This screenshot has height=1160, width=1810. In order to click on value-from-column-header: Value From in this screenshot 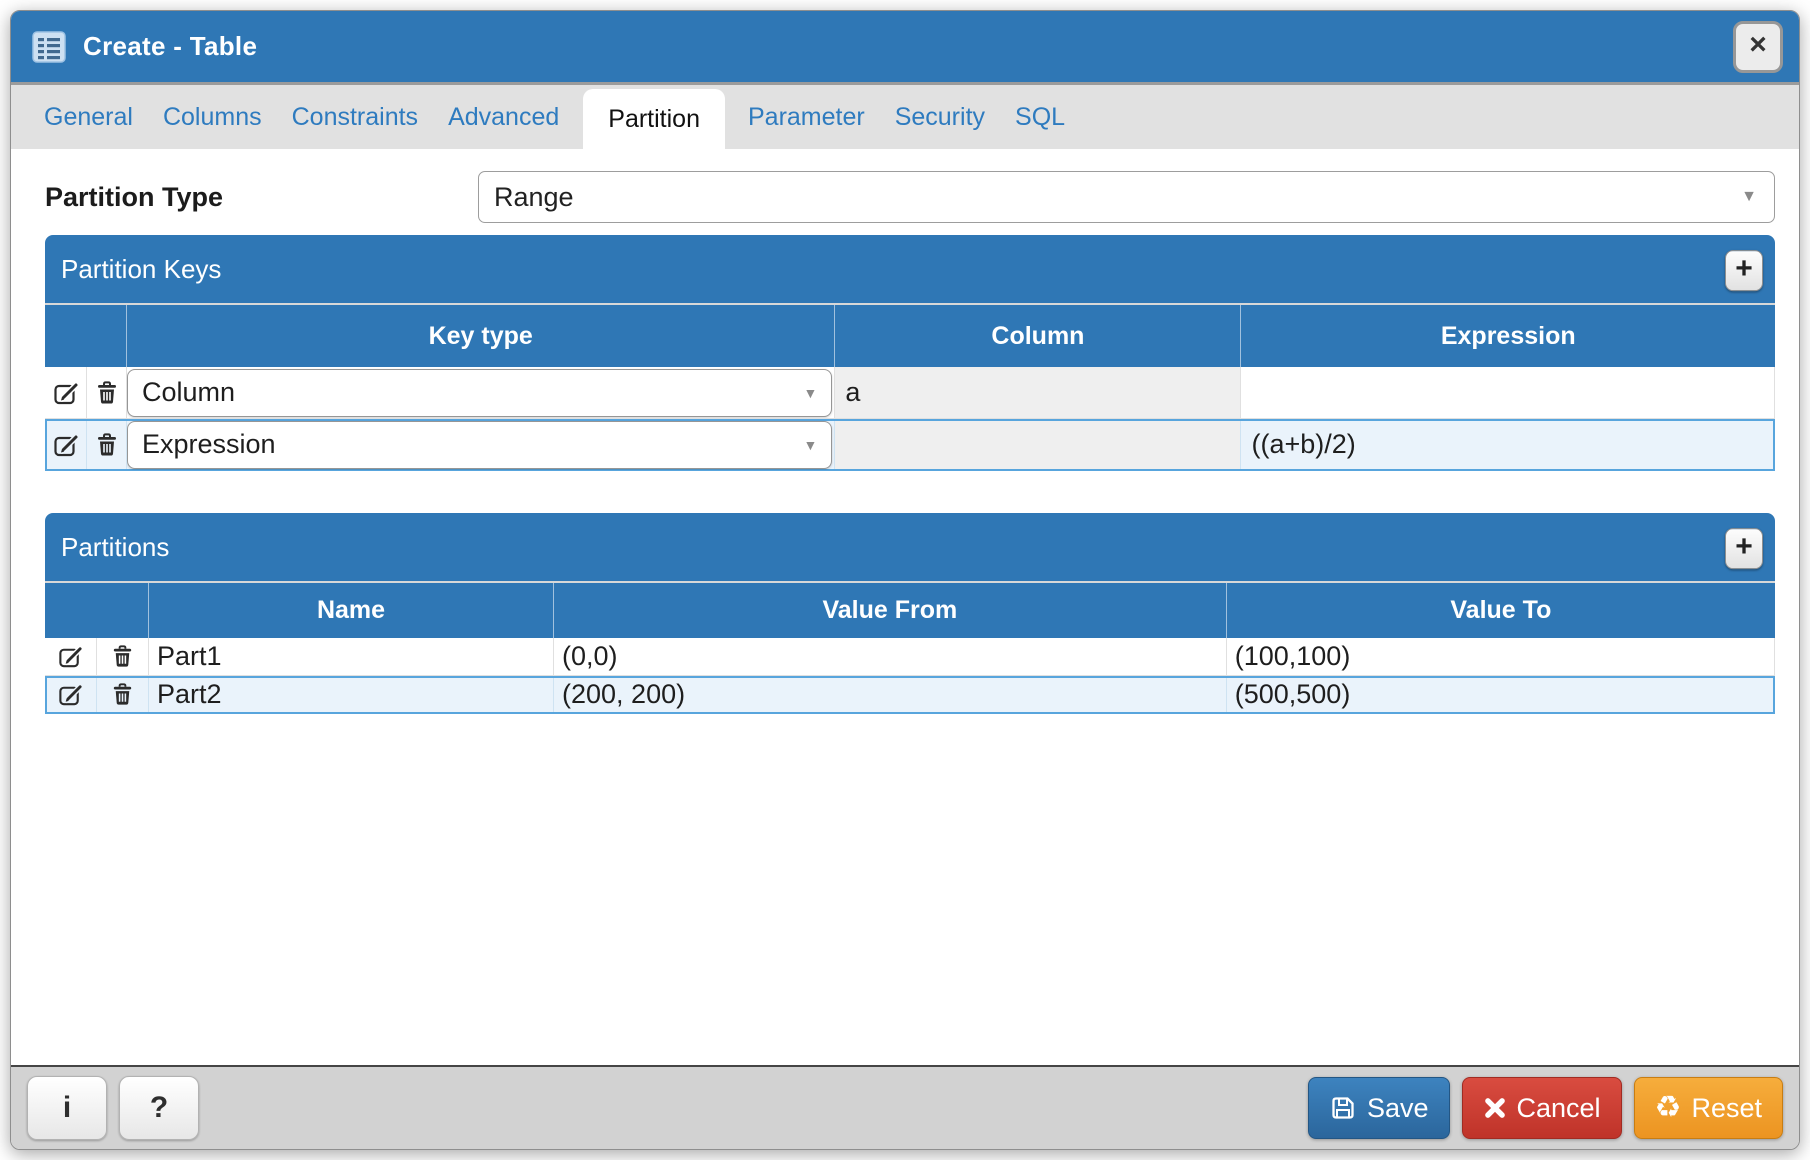, I will do `click(890, 610)`.